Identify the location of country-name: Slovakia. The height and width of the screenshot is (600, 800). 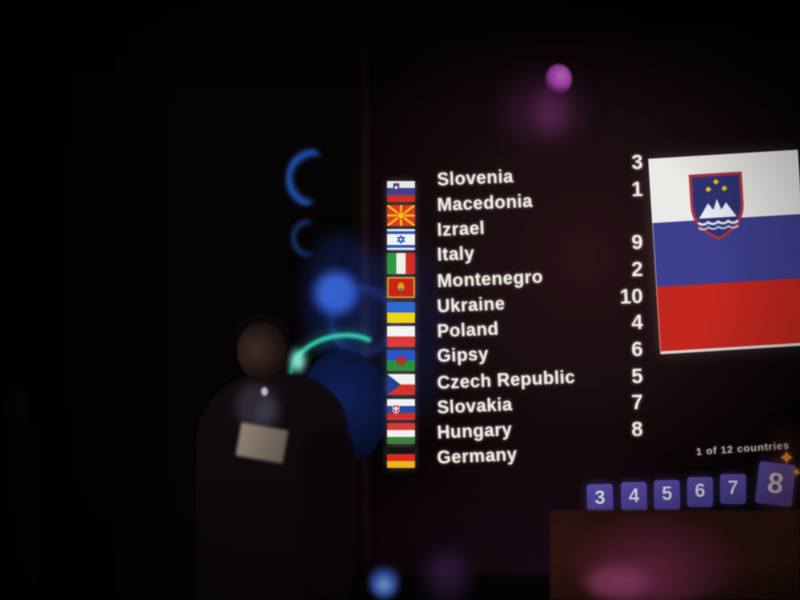
(474, 406).